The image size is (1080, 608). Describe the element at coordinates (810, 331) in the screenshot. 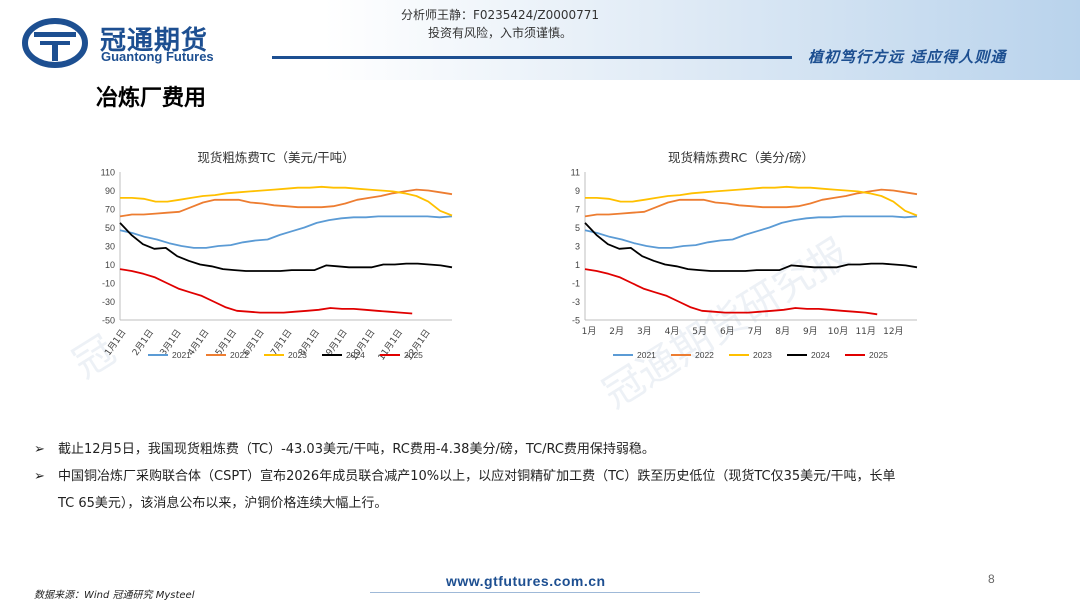

I see `x-tick-label: 9月` at that location.